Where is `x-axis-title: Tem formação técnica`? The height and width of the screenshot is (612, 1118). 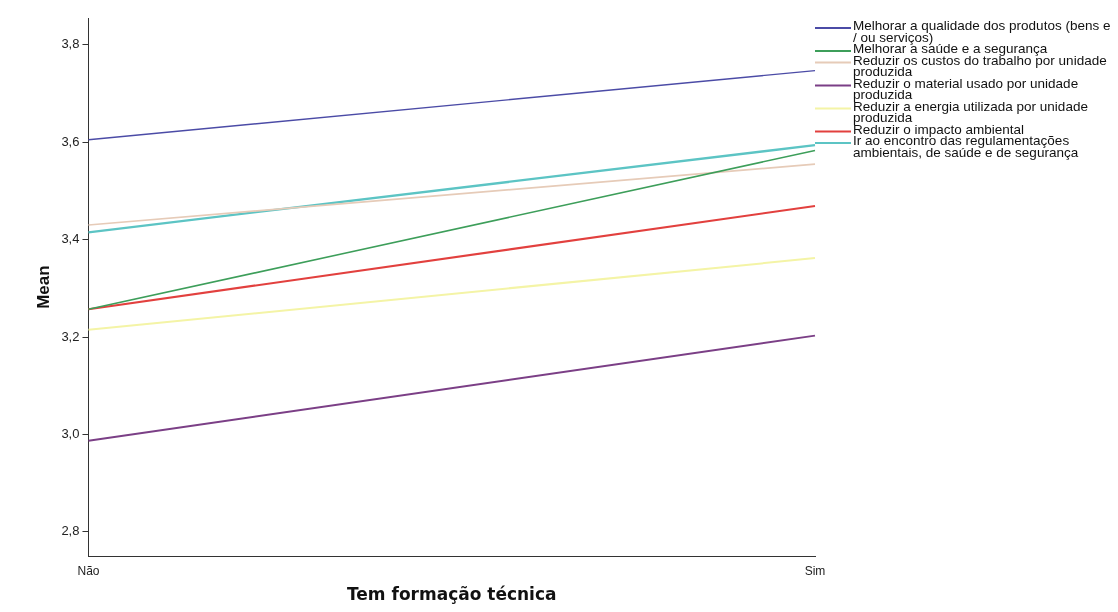
x-axis-title: Tem formação técnica is located at coordinates (451, 594).